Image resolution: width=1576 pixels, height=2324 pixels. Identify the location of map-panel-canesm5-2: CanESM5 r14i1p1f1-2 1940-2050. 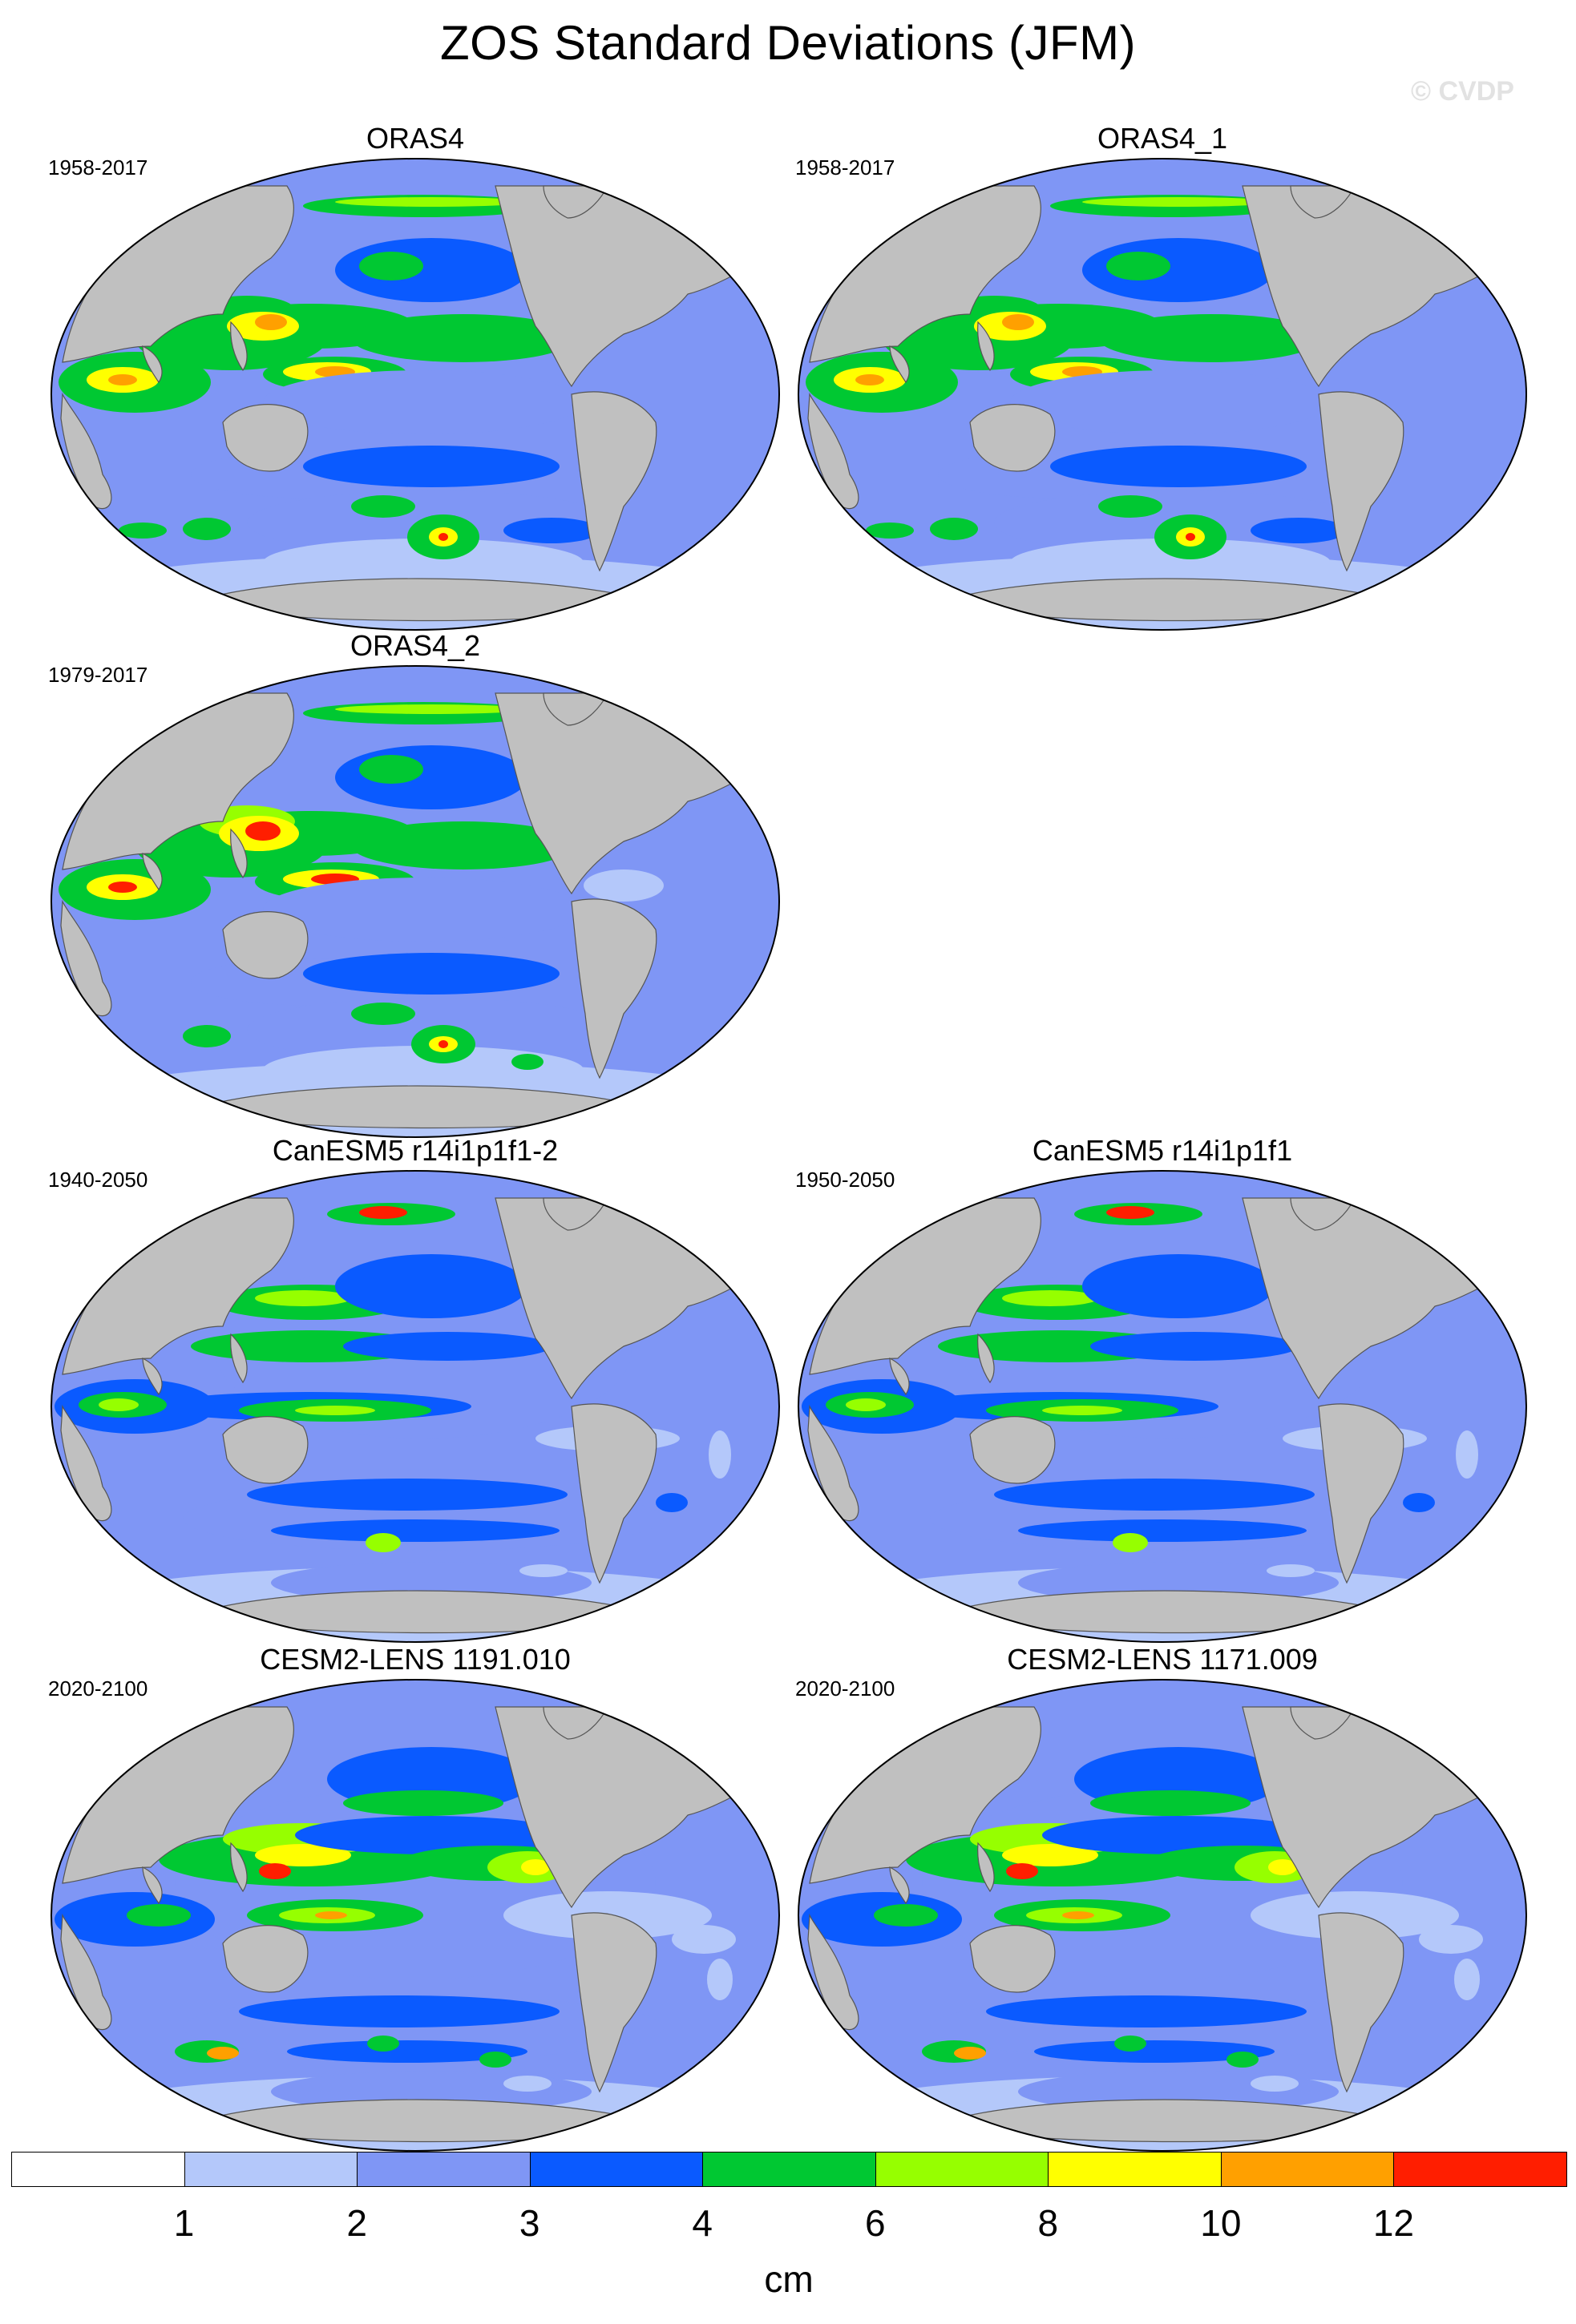
(415, 1390).